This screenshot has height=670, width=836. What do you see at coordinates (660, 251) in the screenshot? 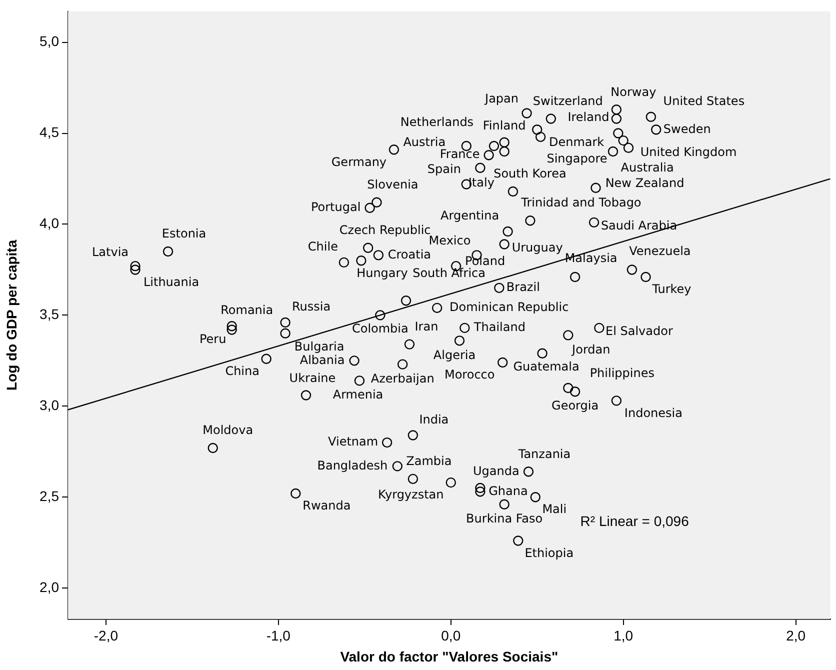
I see `annotation: Venezuela` at bounding box center [660, 251].